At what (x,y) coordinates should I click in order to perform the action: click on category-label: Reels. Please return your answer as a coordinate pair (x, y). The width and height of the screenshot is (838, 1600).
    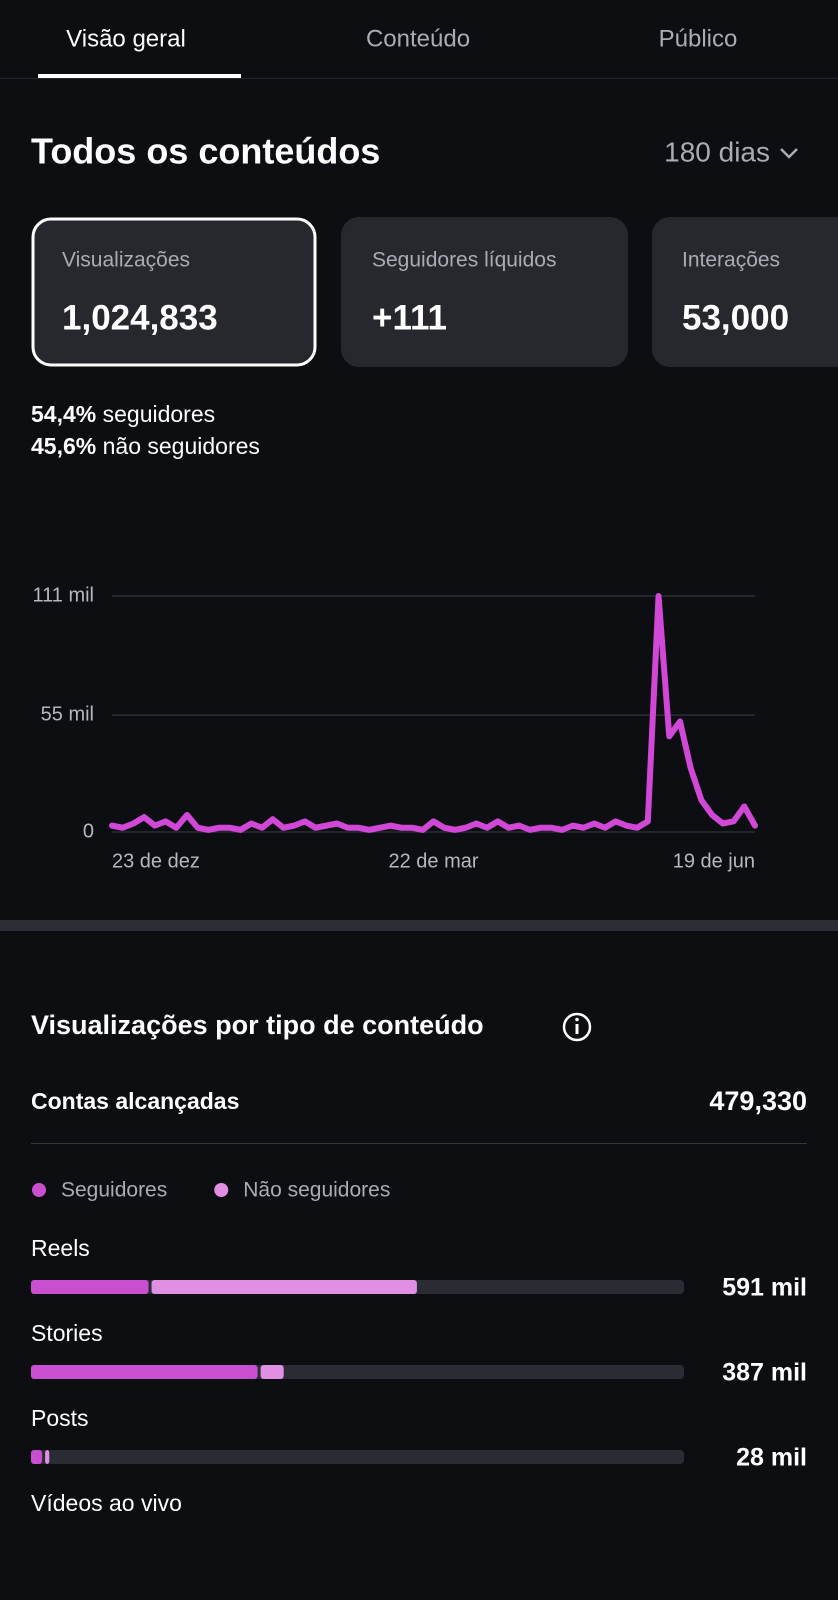
    Looking at the image, I should click on (60, 1248).